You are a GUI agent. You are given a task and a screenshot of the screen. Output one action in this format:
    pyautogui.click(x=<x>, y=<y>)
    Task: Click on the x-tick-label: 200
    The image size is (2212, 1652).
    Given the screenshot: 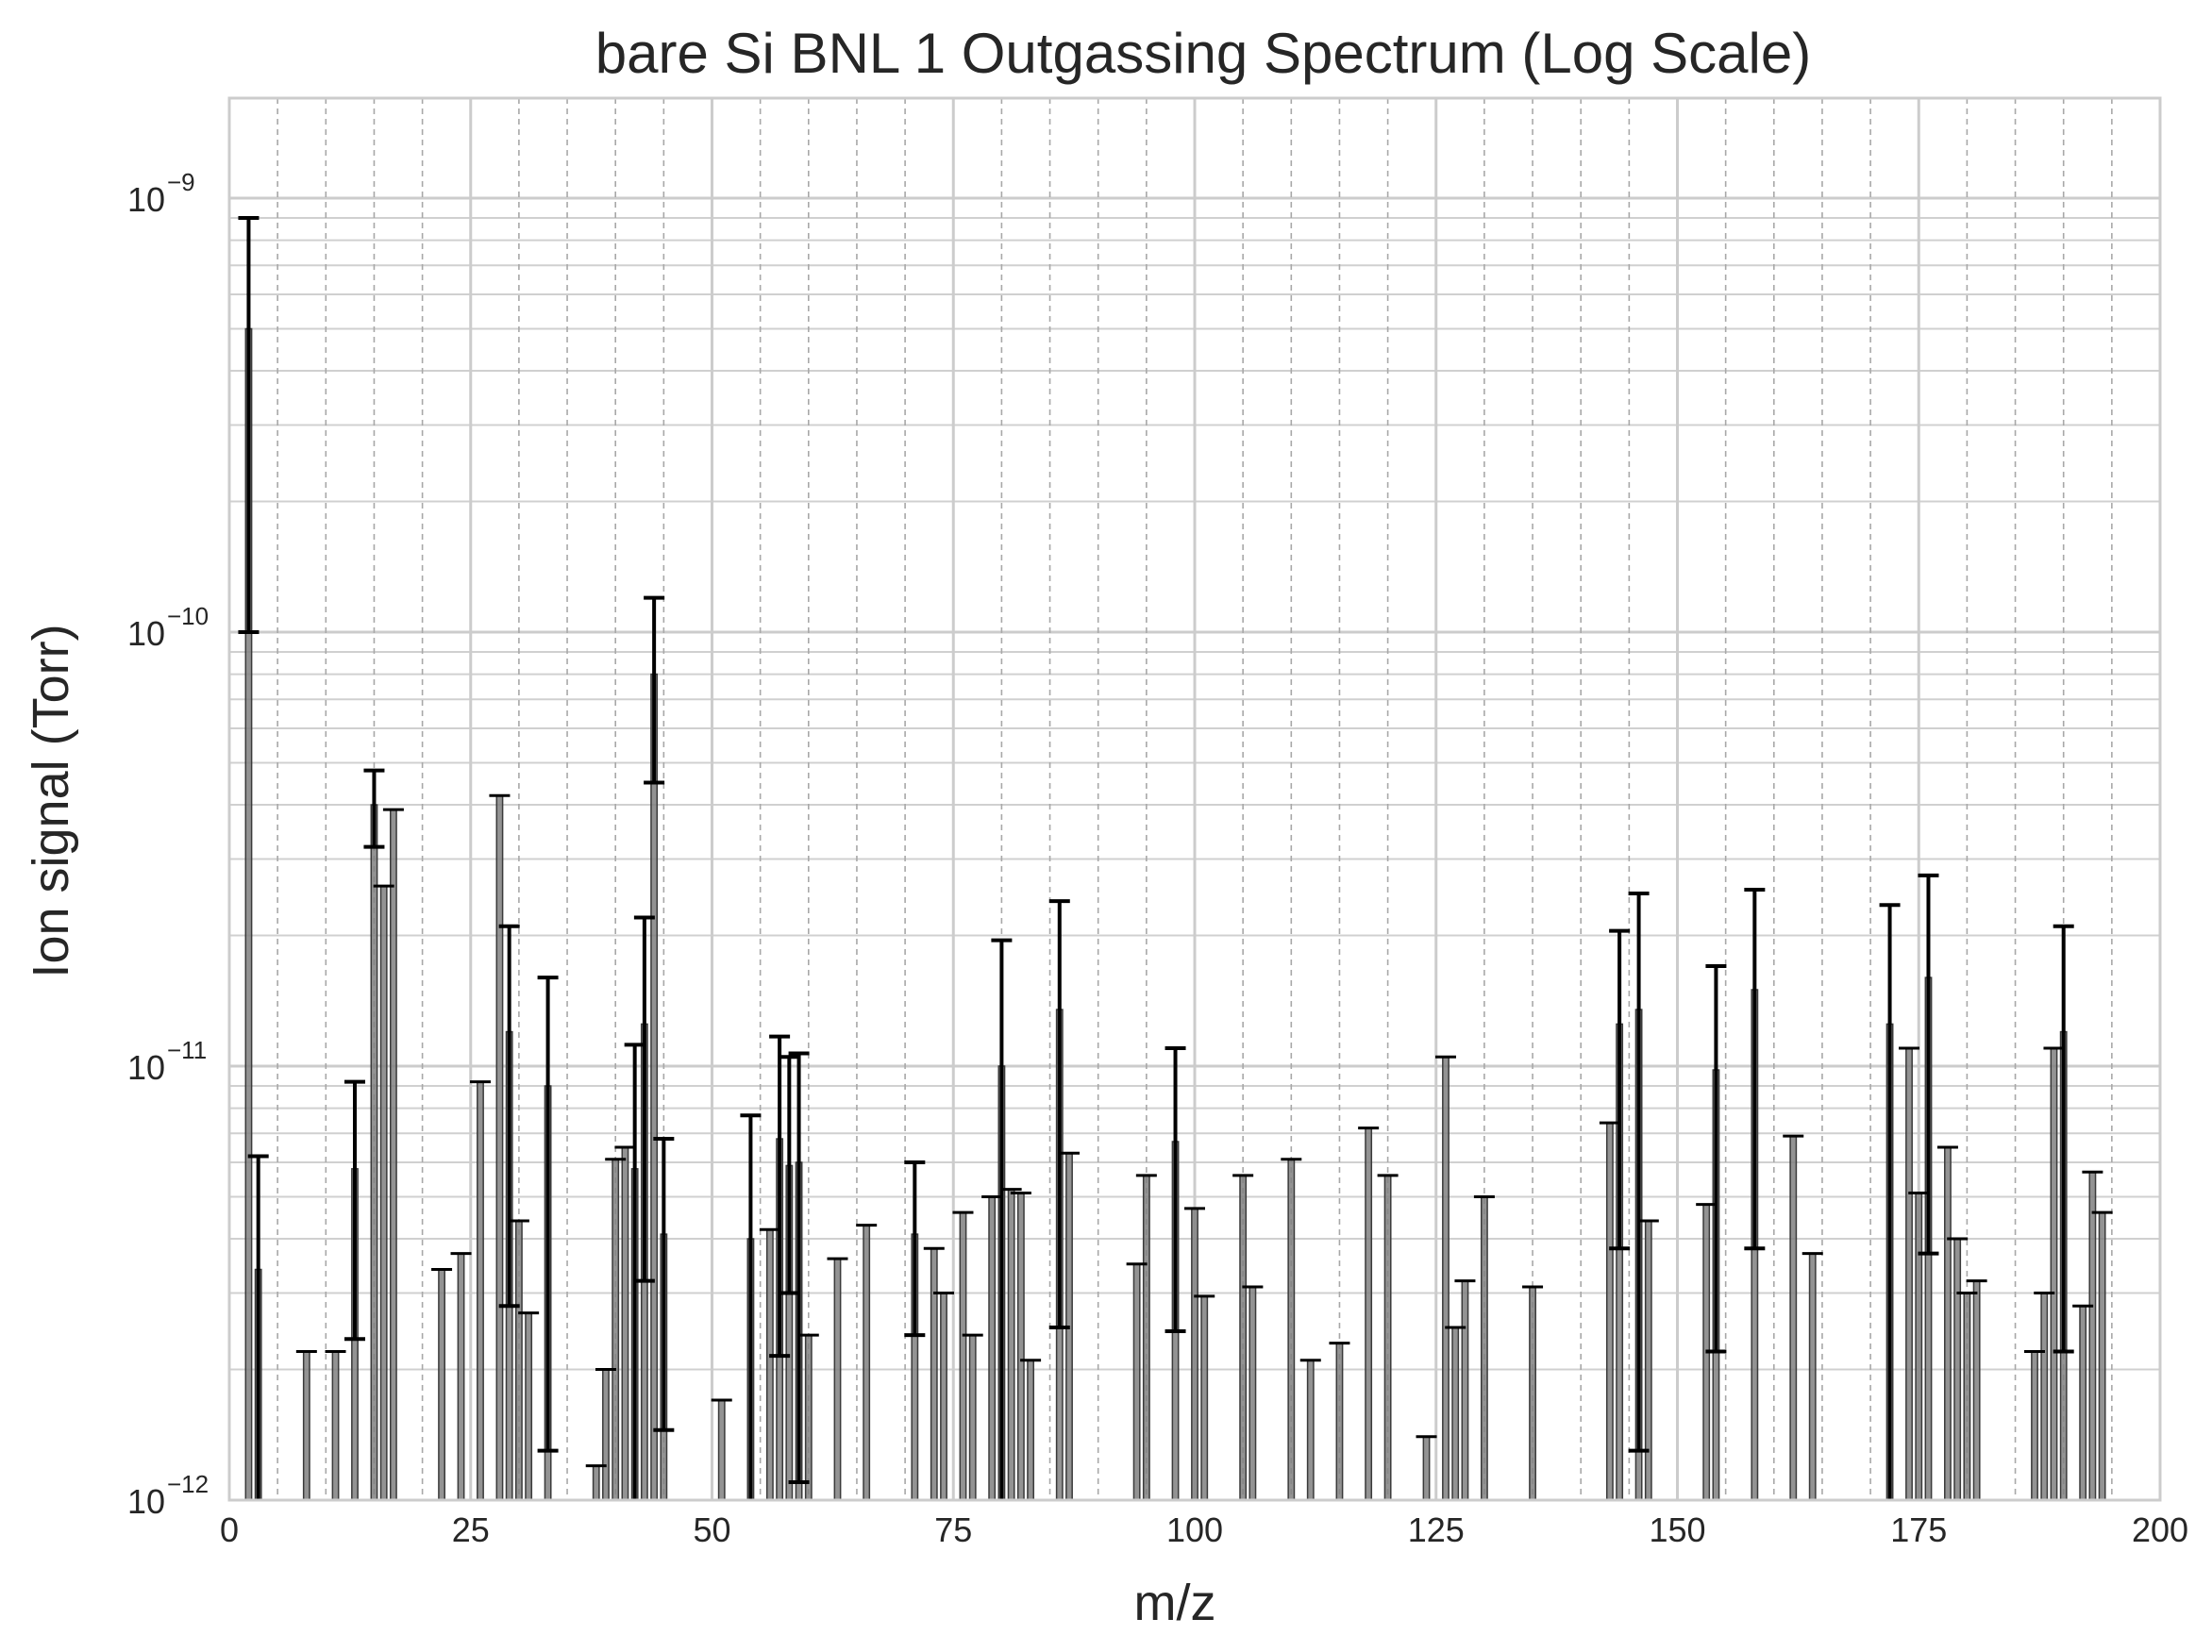 What is the action you would take?
    pyautogui.click(x=2160, y=1529)
    